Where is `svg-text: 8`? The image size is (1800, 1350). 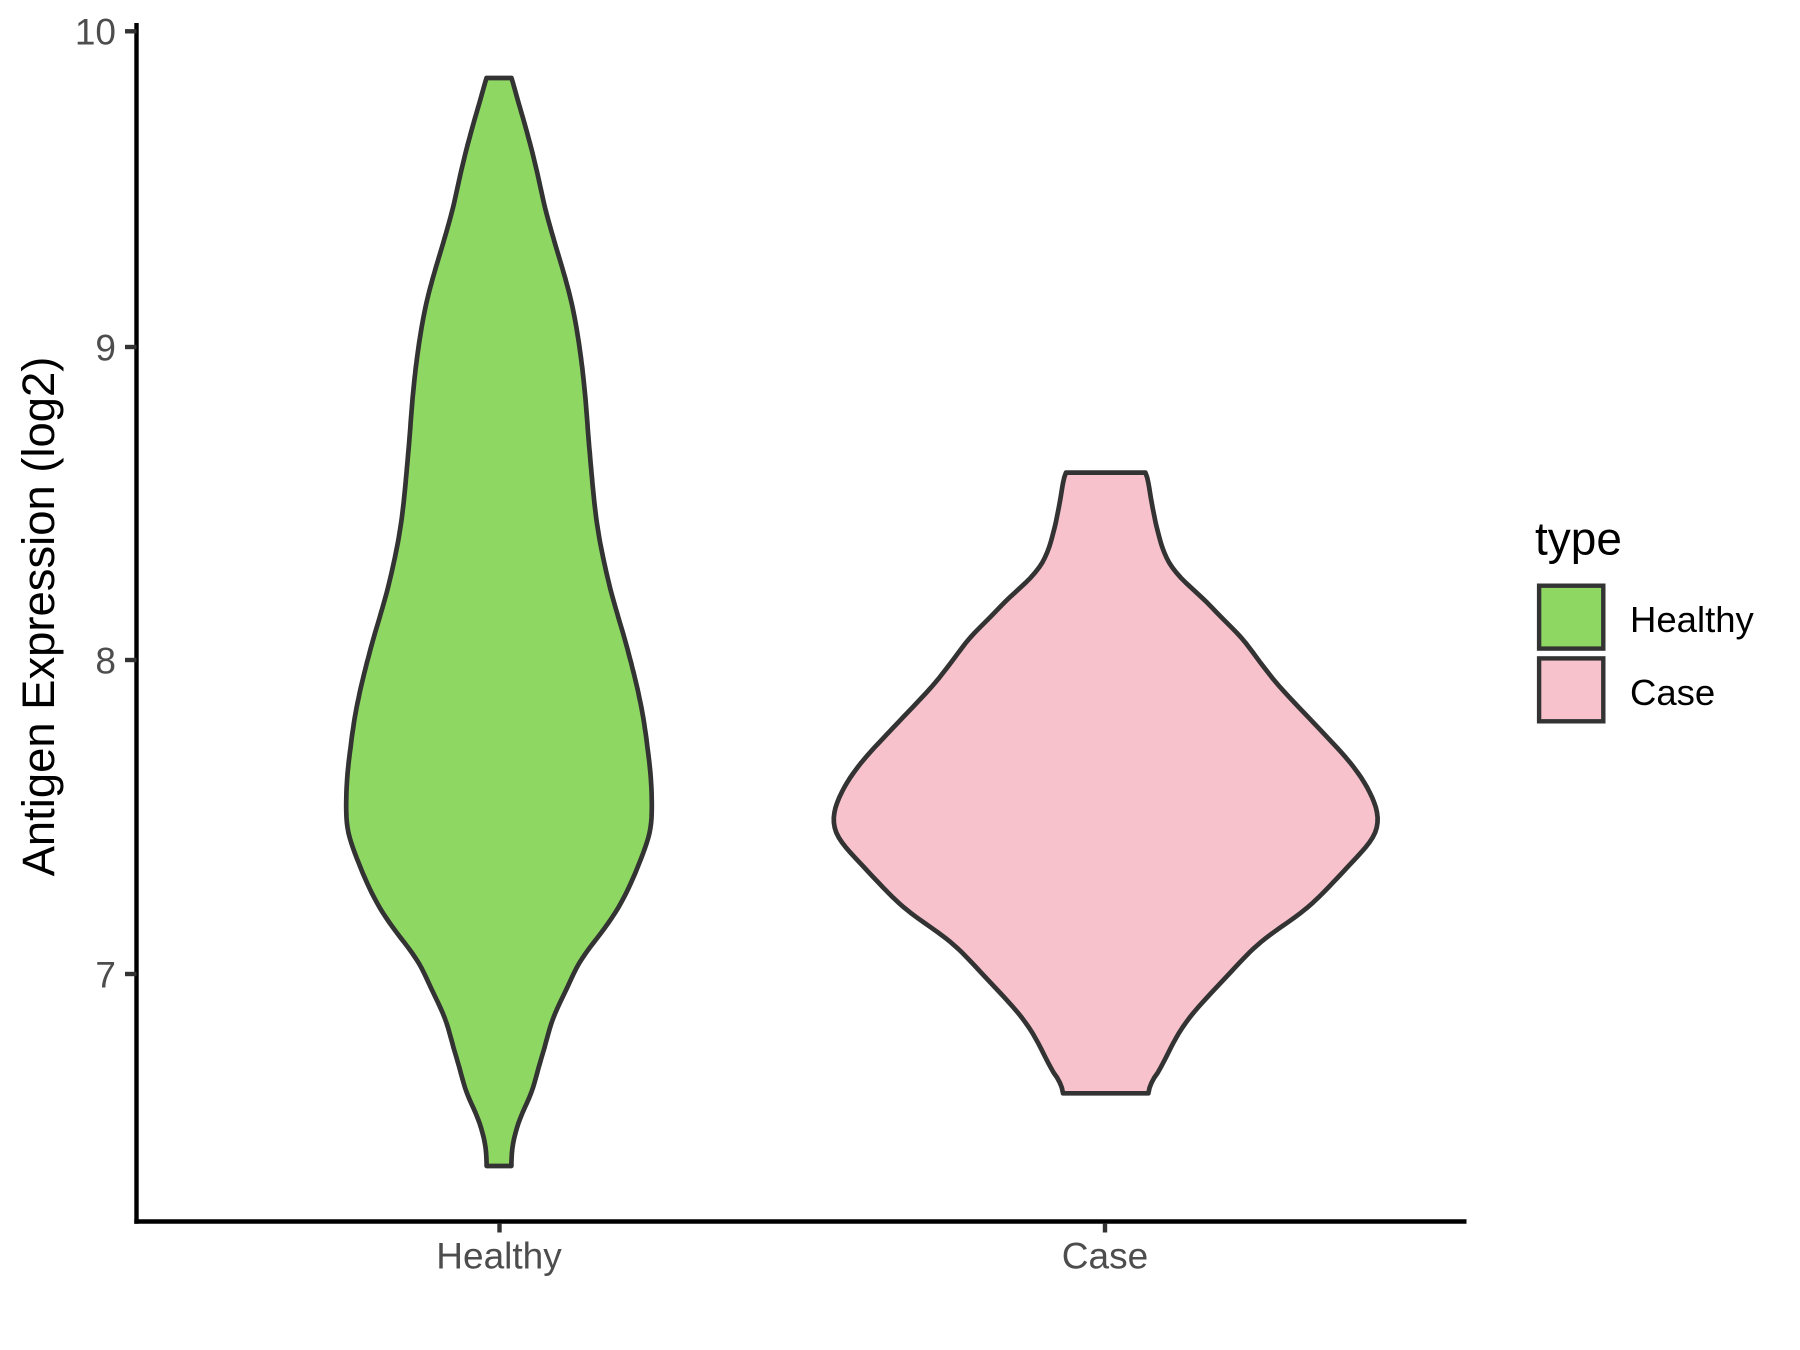
svg-text: 8 is located at coordinates (105, 660).